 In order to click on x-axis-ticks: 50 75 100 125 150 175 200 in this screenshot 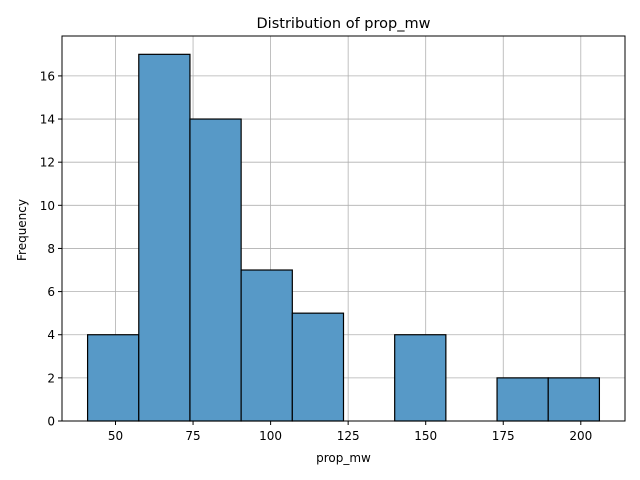, I will do `click(350, 432)`.